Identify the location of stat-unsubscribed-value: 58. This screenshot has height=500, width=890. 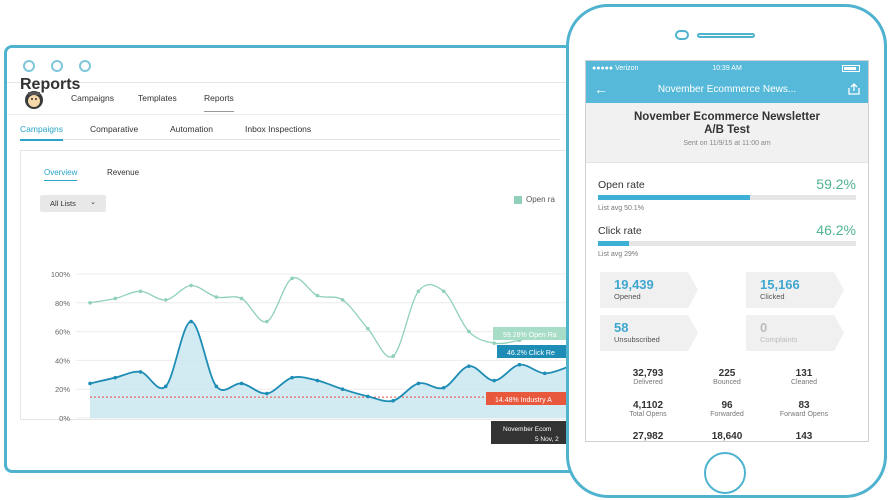
(621, 327).